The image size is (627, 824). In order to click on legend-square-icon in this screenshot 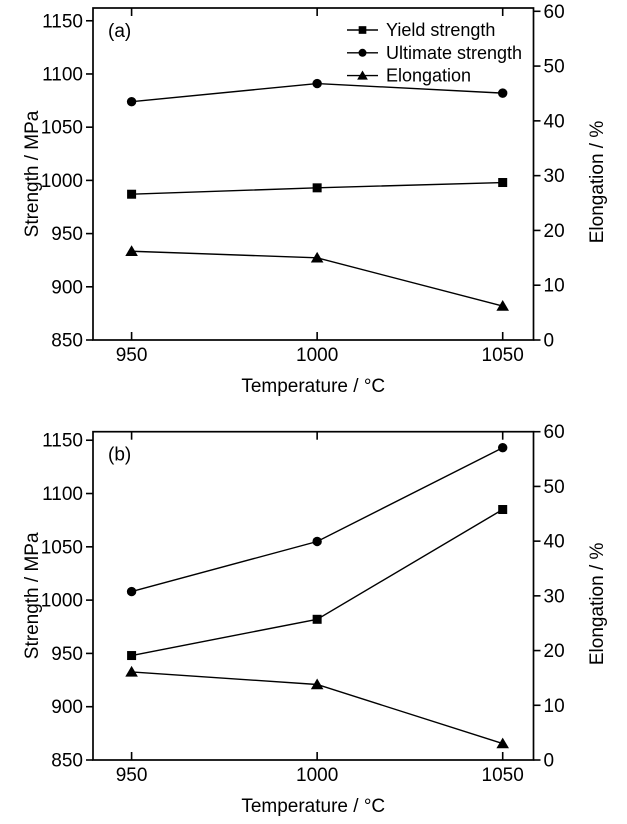, I will do `click(362, 30)`.